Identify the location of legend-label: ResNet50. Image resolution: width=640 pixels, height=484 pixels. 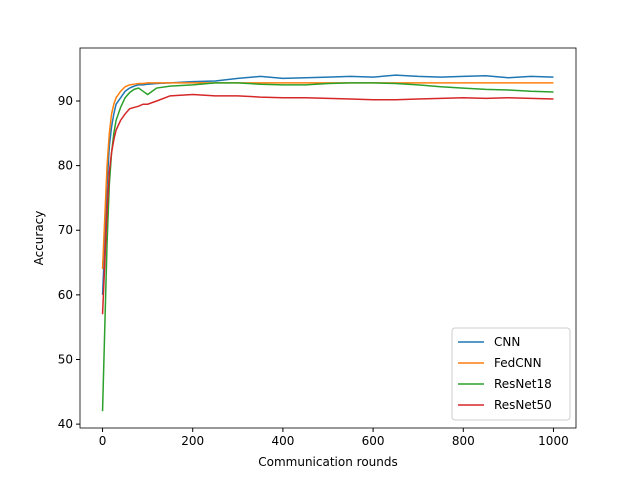
(523, 405).